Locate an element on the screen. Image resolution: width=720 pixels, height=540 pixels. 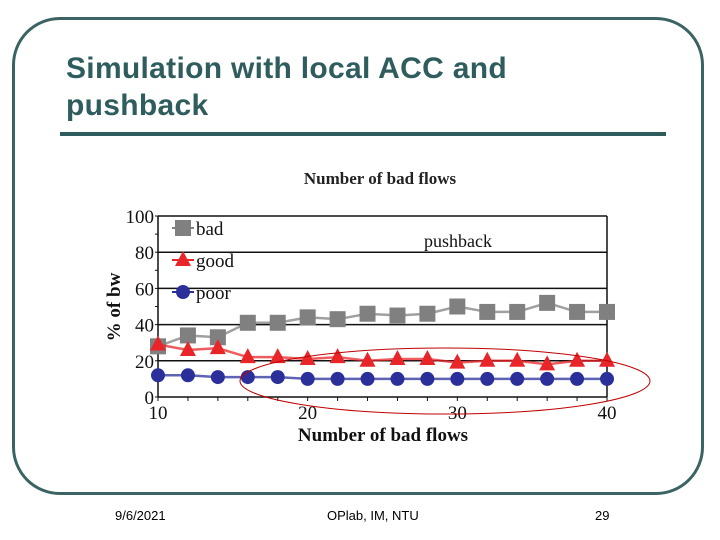
slide-title-line-2: pushback is located at coordinates (137, 105).